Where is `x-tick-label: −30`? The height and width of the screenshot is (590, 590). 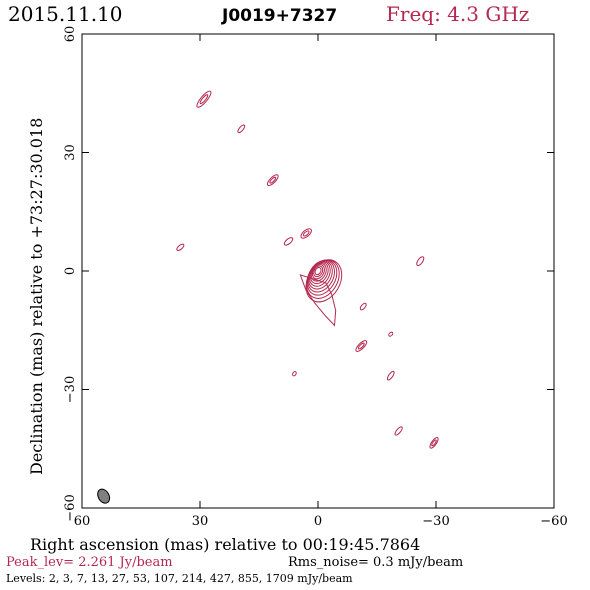
x-tick-label: −30 is located at coordinates (435, 521).